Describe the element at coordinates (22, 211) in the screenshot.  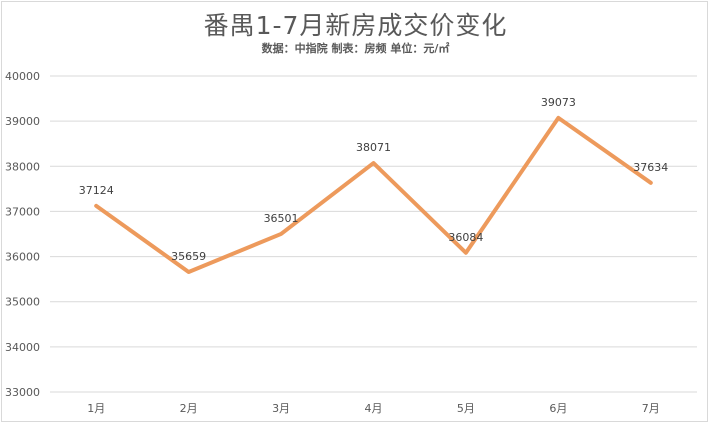
I see `y-tick-label: 37000` at that location.